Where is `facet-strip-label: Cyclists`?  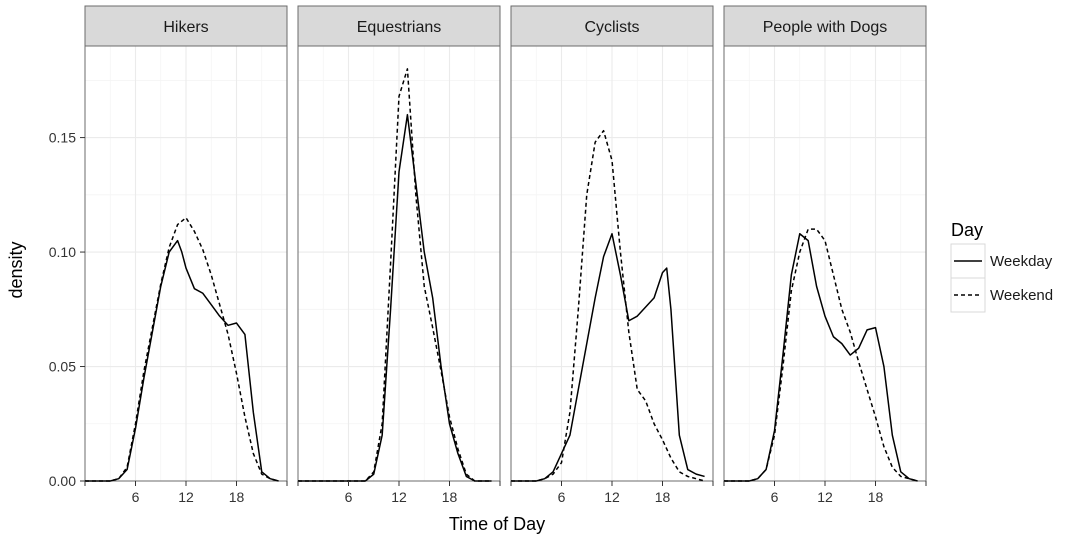
facet-strip-label: Cyclists is located at coordinates (611, 27).